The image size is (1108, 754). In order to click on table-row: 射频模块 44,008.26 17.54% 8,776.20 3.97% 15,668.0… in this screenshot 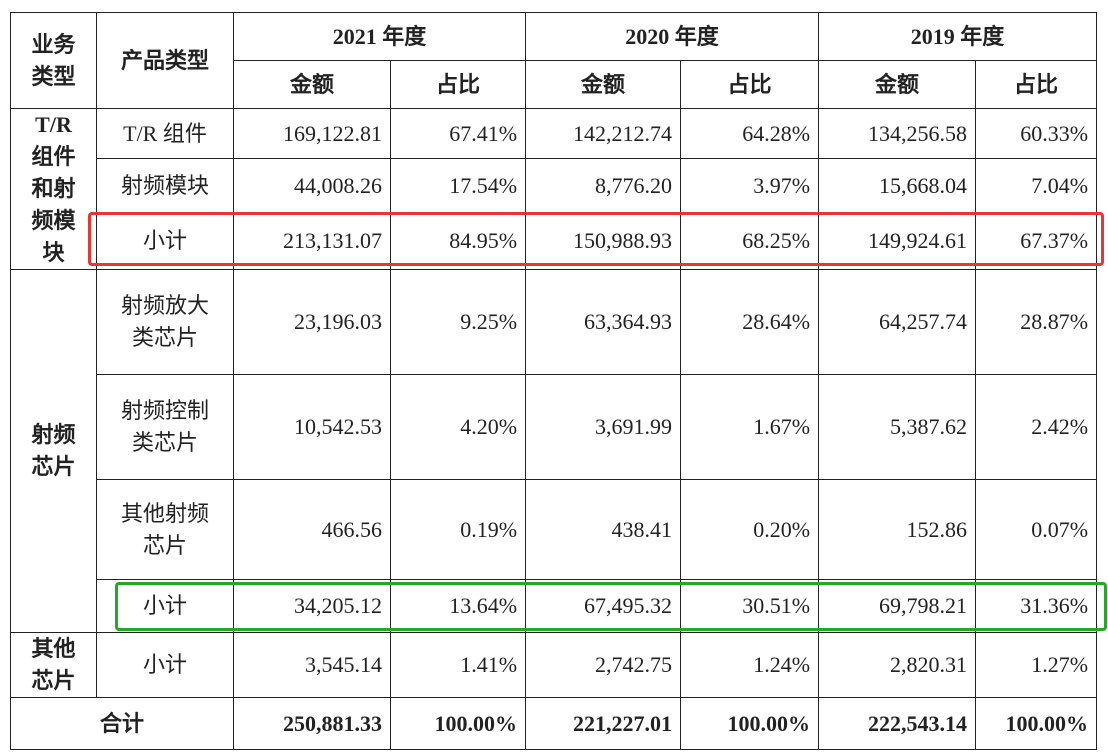, I will do `click(554, 186)`.